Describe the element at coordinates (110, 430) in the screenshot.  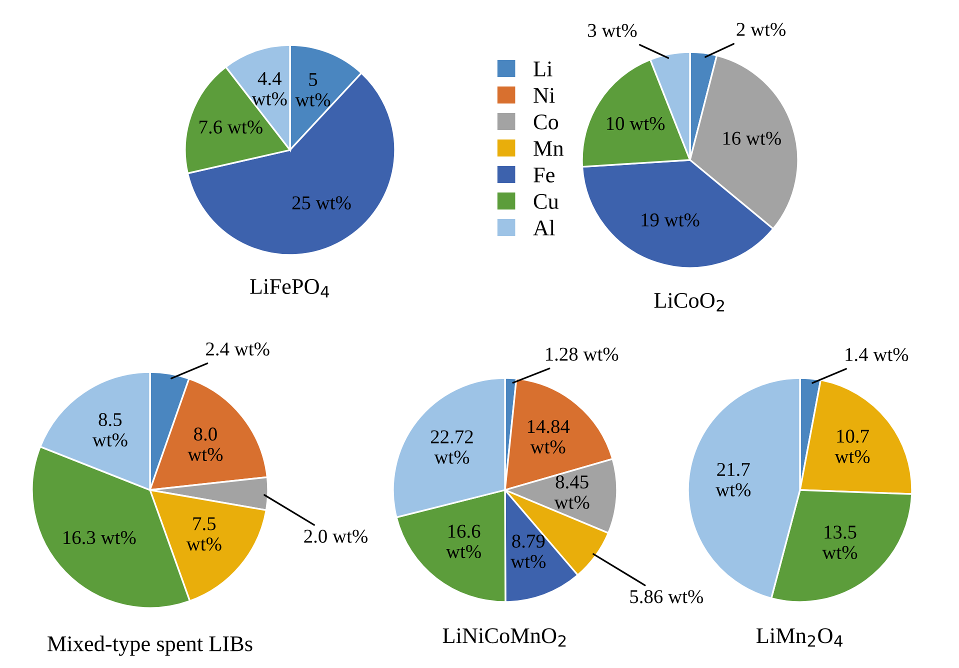
I see `data-label: 8.5 wt%` at that location.